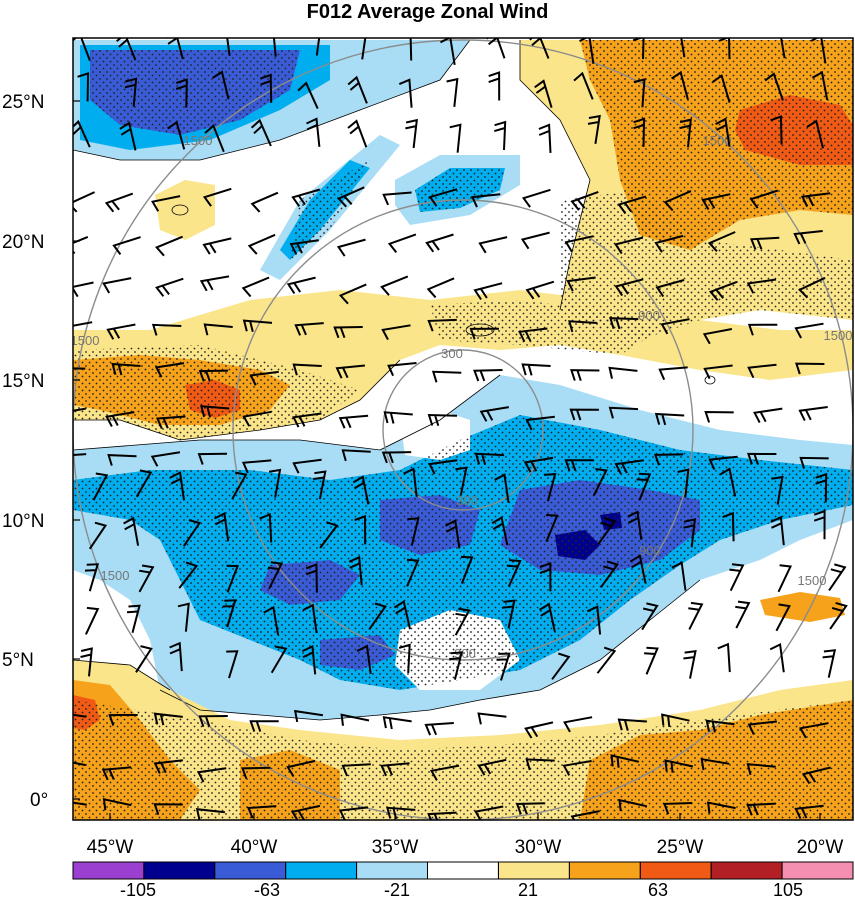 This screenshot has height=900, width=855. What do you see at coordinates (538, 847) in the screenshot?
I see `lon-label: 30°W` at bounding box center [538, 847].